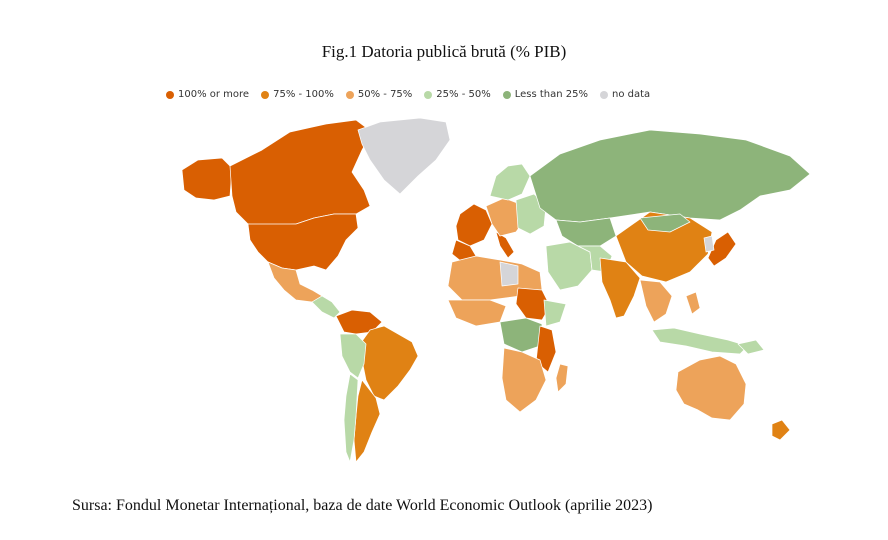 This screenshot has width=888, height=540. I want to click on legend-item-25-50: 25% - 50%, so click(457, 94).